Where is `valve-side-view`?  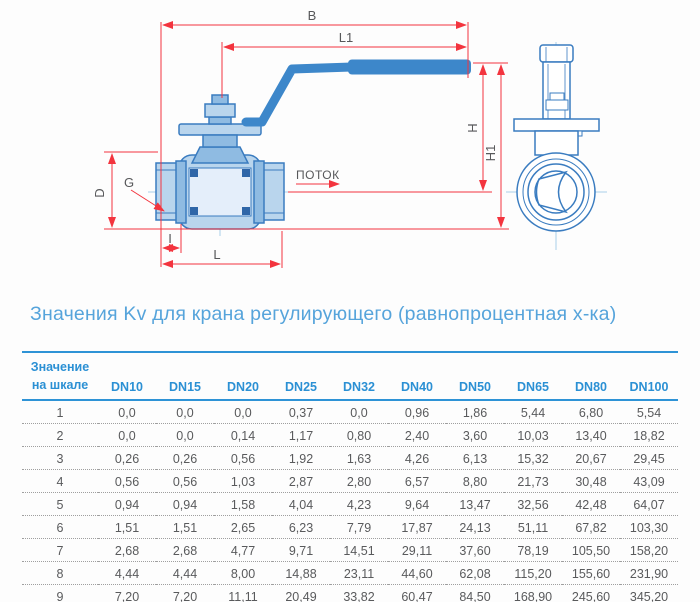
valve-side-view is located at coordinates (556, 138).